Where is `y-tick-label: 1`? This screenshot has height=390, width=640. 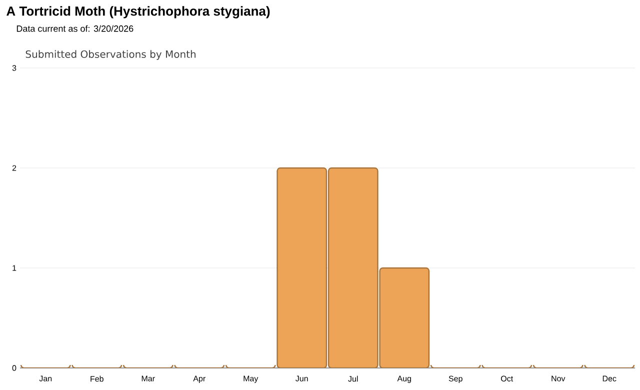
y-tick-label: 1 is located at coordinates (14, 268).